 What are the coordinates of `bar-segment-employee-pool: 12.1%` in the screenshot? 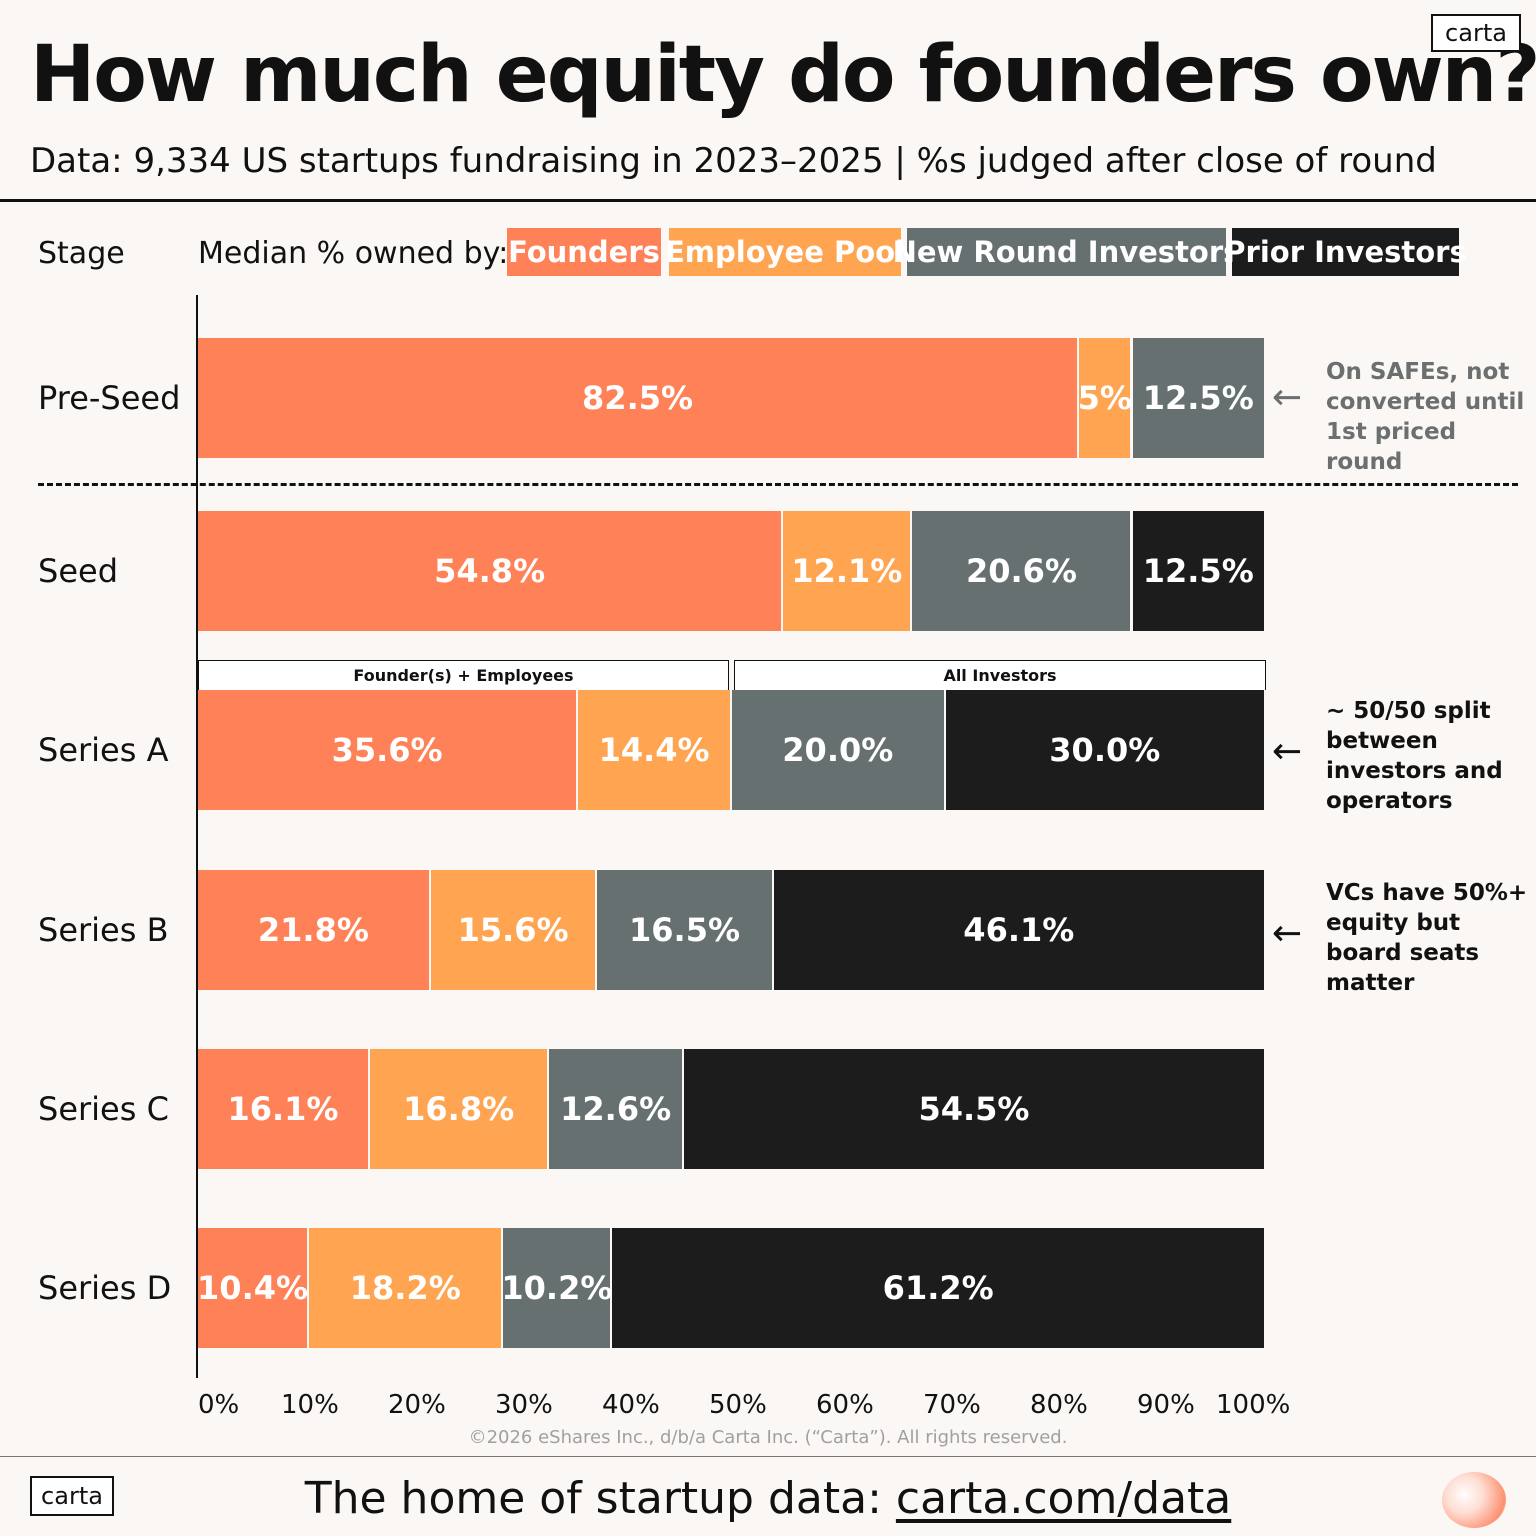 It's located at (848, 571).